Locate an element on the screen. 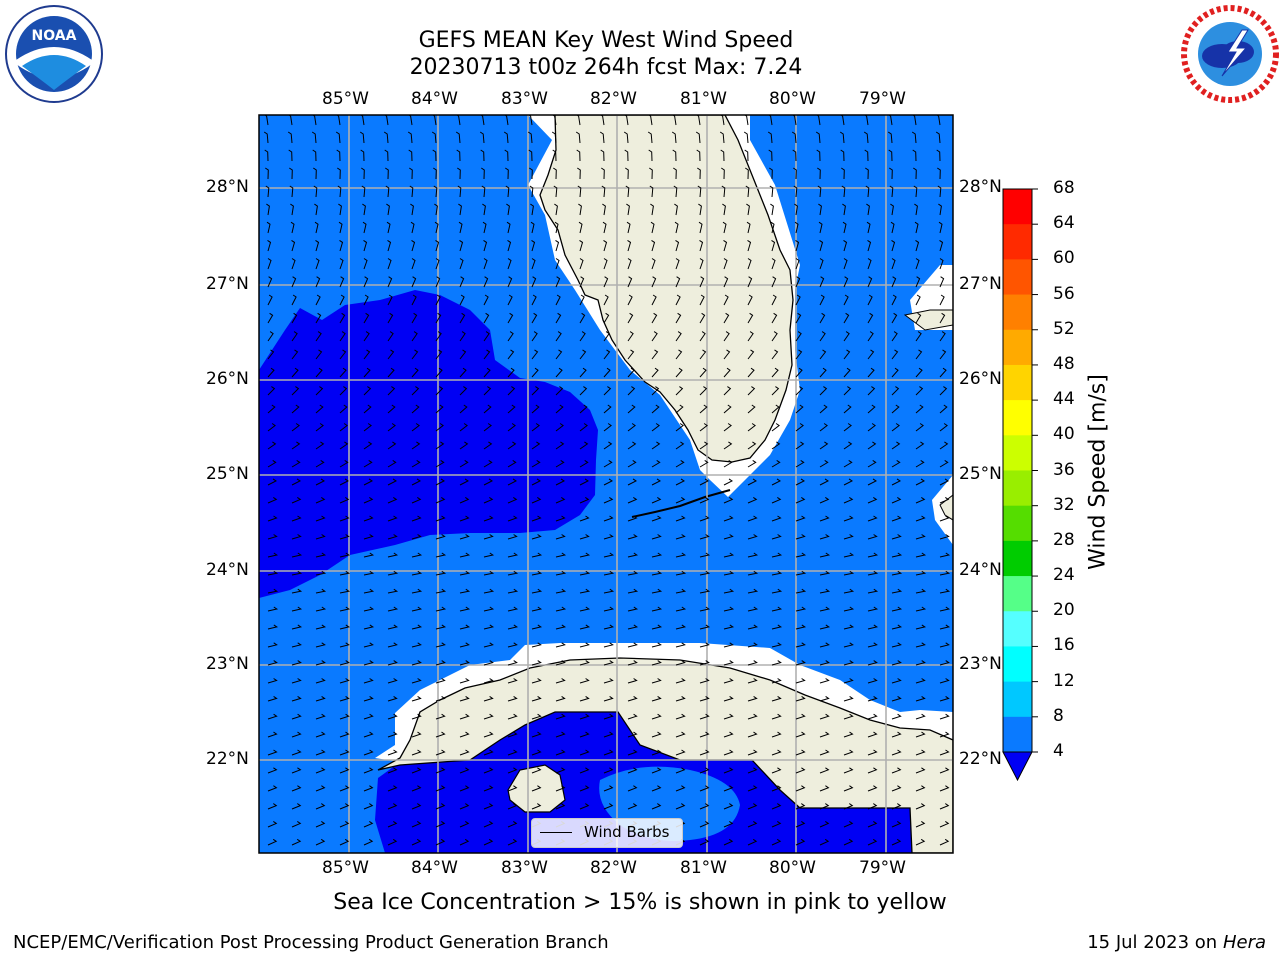 Image resolution: width=1280 pixels, height=960 pixels. florida-landmass is located at coordinates (666, 289).